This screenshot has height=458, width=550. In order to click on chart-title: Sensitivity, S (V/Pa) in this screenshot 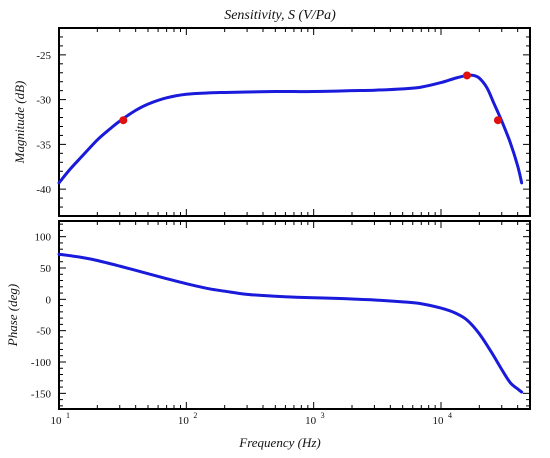, I will do `click(280, 15)`.